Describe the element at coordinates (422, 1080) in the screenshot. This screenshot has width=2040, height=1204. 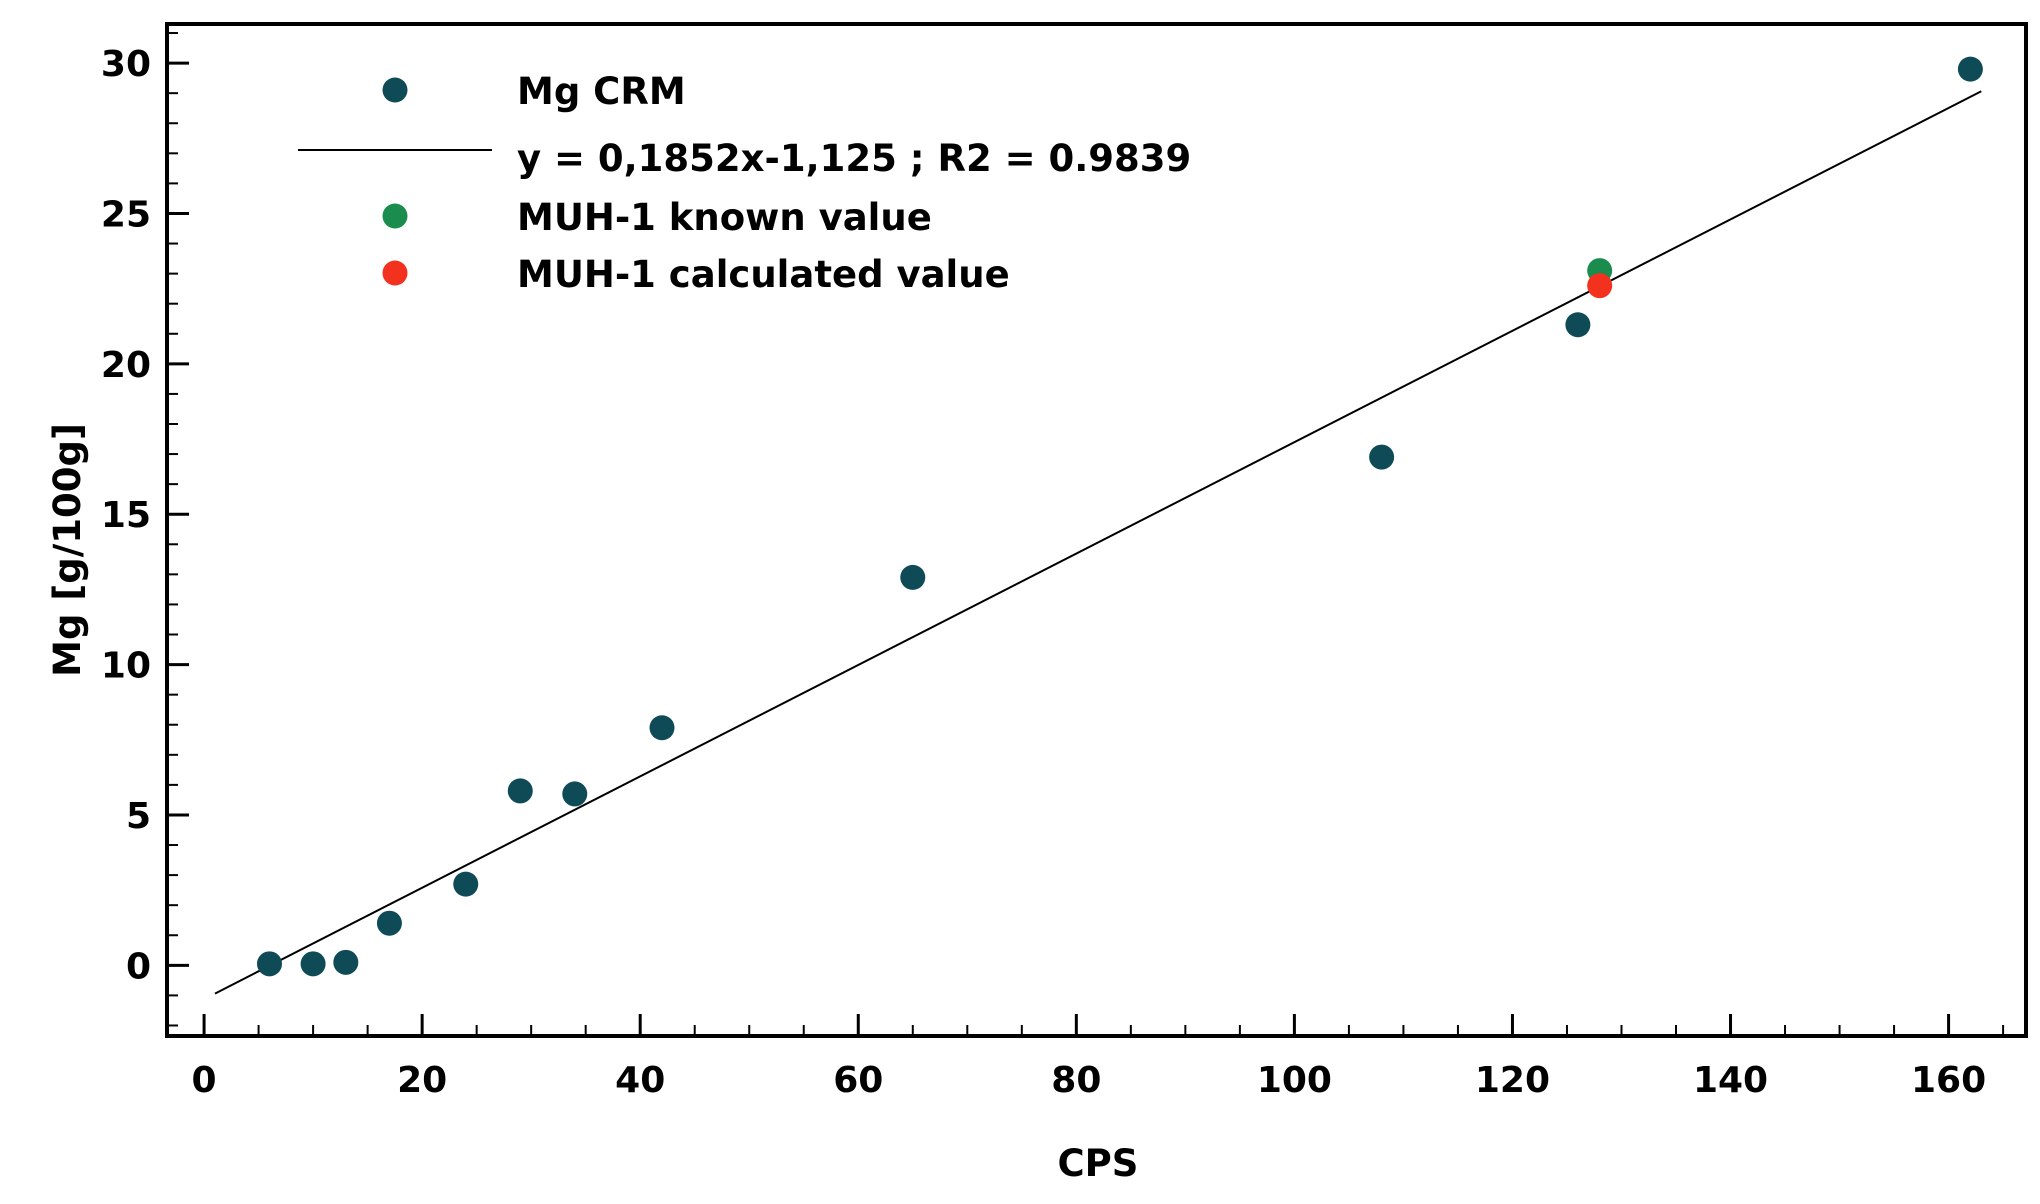
I see `x-tick-label: 20` at that location.